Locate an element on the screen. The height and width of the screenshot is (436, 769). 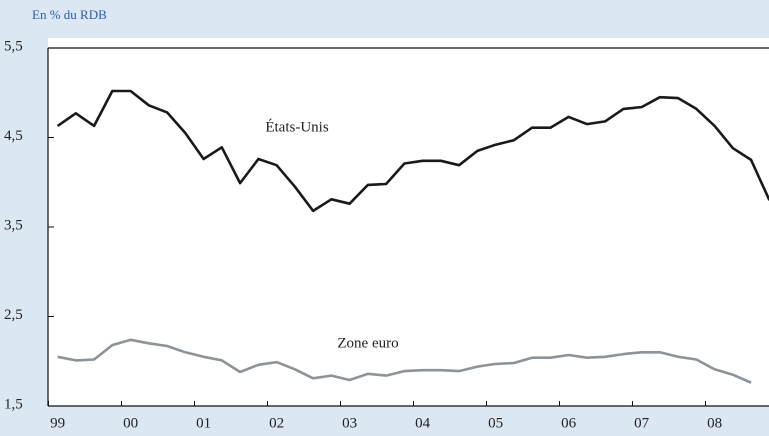
x-tick-label: 07 is located at coordinates (642, 423).